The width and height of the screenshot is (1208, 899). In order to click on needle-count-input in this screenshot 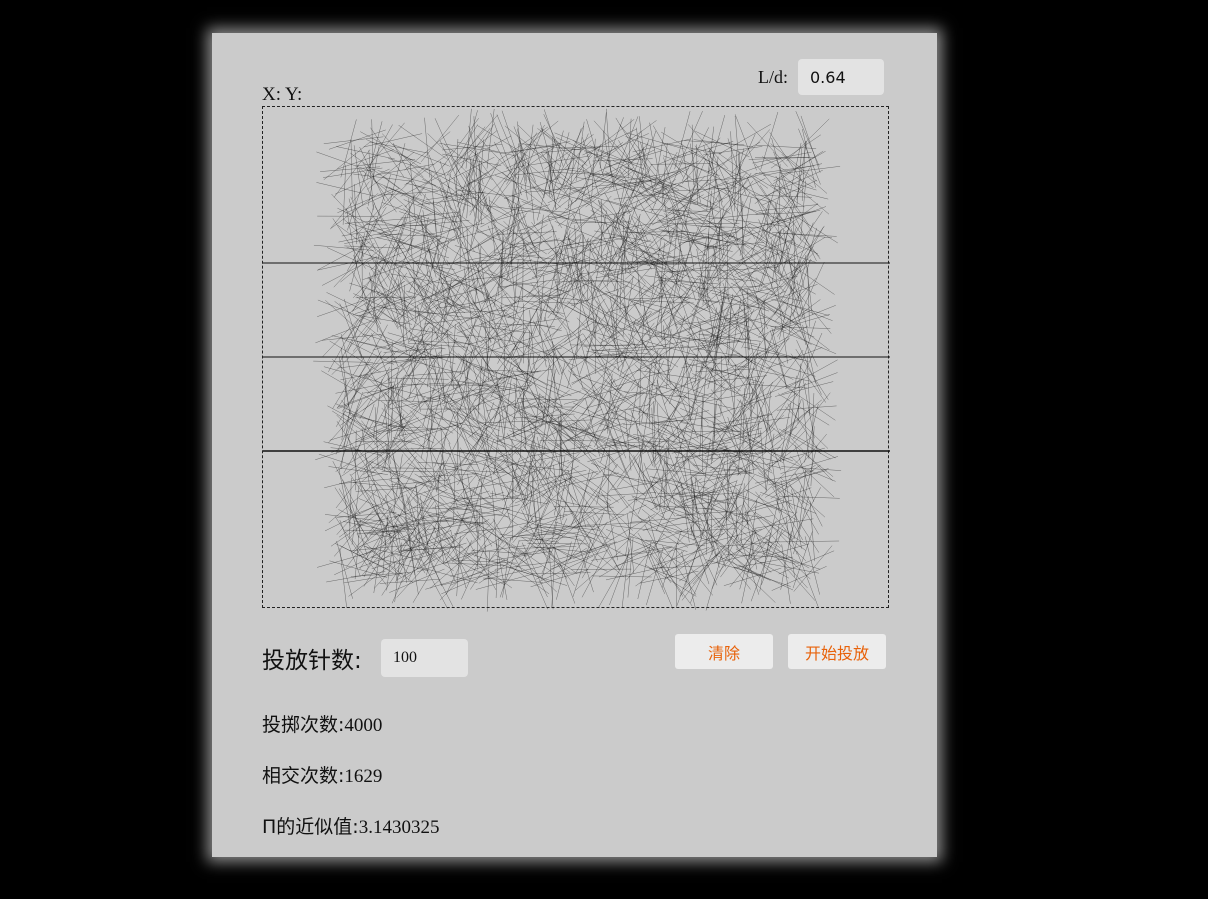, I will do `click(424, 658)`.